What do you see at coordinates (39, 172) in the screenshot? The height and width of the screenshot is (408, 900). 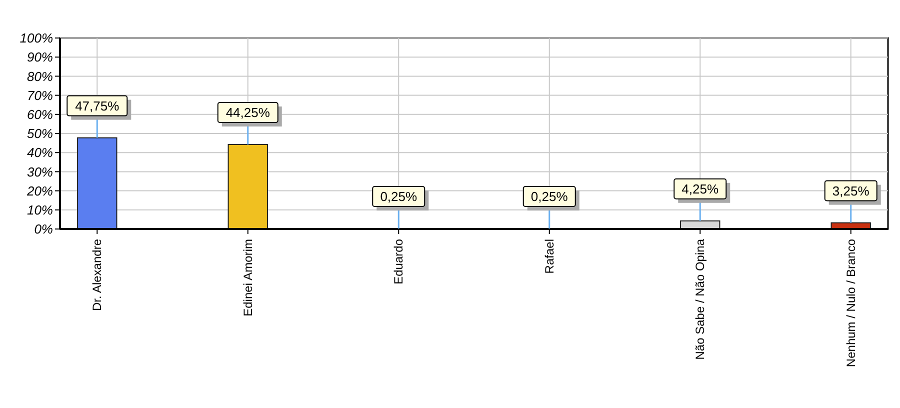 I see `y-tick-label: 30%` at bounding box center [39, 172].